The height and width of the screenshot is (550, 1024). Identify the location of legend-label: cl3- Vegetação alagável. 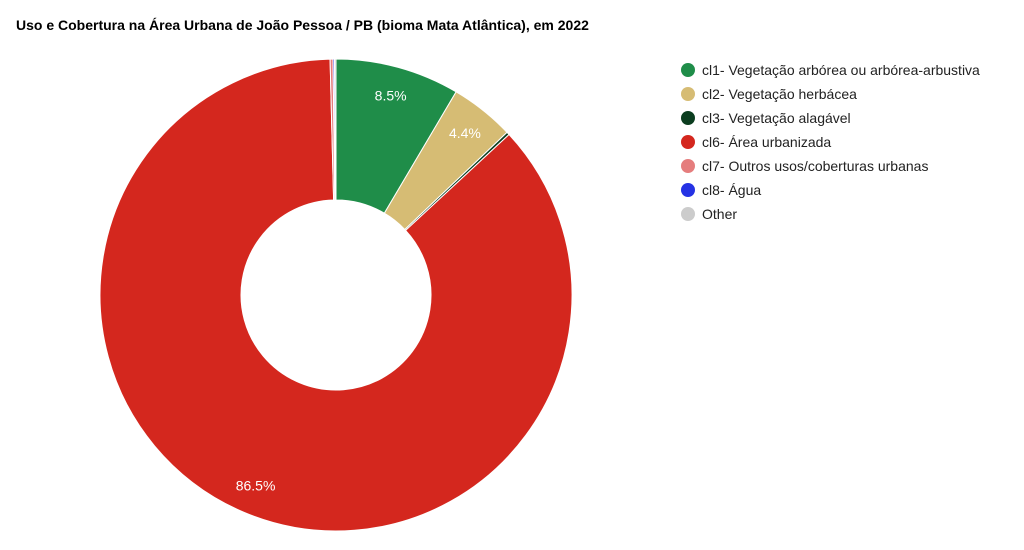
(776, 118).